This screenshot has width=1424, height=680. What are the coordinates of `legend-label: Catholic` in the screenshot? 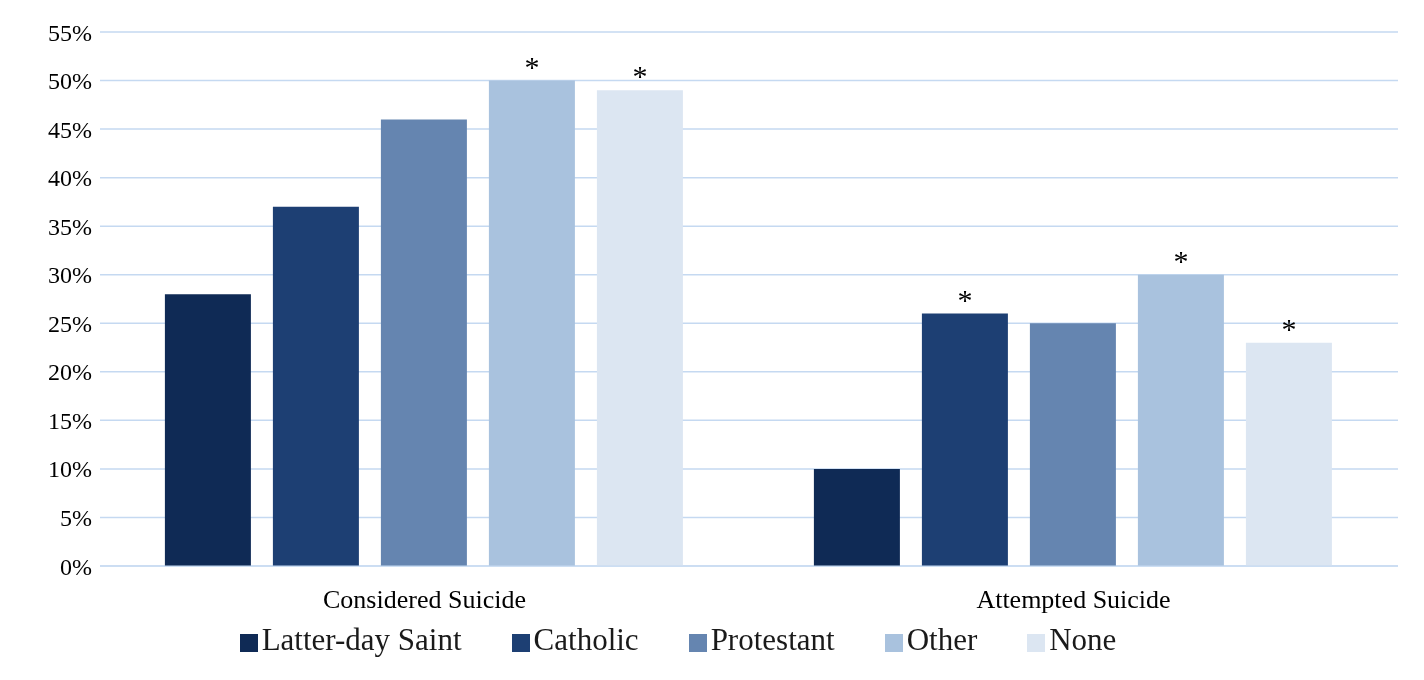 It's located at (586, 639).